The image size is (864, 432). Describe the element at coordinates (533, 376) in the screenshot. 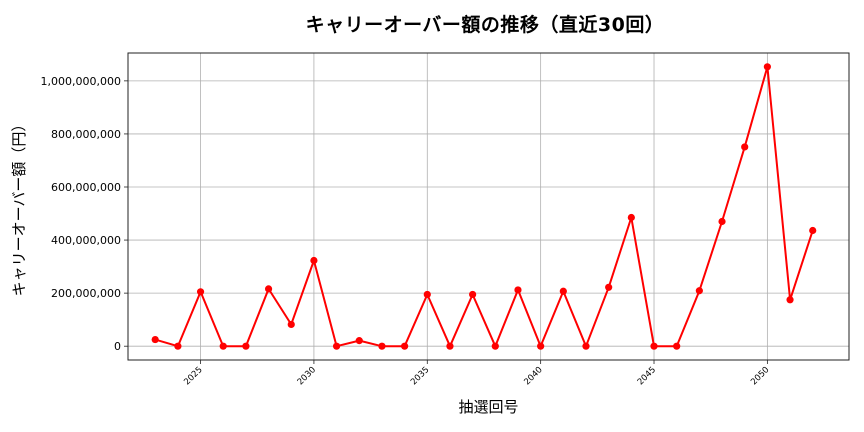

I see `x-tick-label: 2040` at that location.